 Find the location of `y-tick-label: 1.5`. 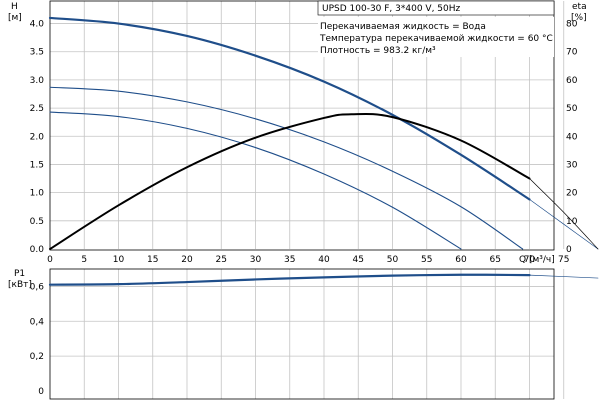

y-tick-label: 1.5 is located at coordinates (37, 165).